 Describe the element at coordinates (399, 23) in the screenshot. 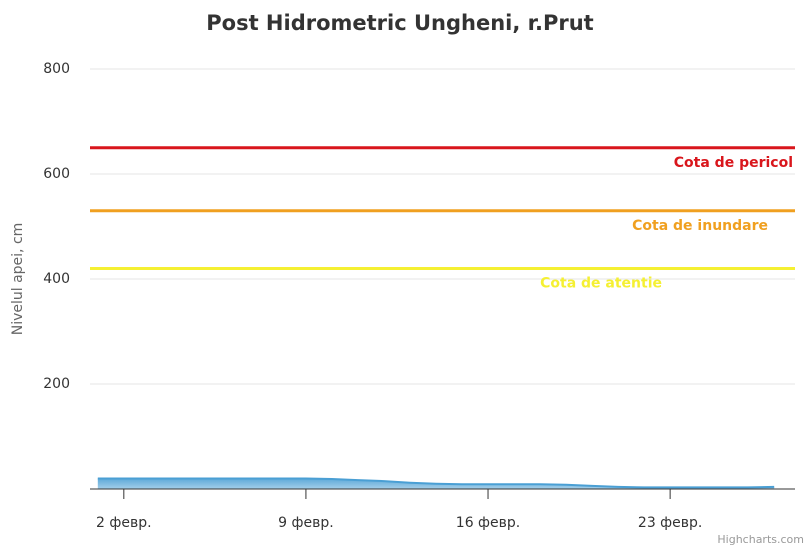

I see `chart-title: Post Hidrometric Ungheni, r.Prut` at that location.